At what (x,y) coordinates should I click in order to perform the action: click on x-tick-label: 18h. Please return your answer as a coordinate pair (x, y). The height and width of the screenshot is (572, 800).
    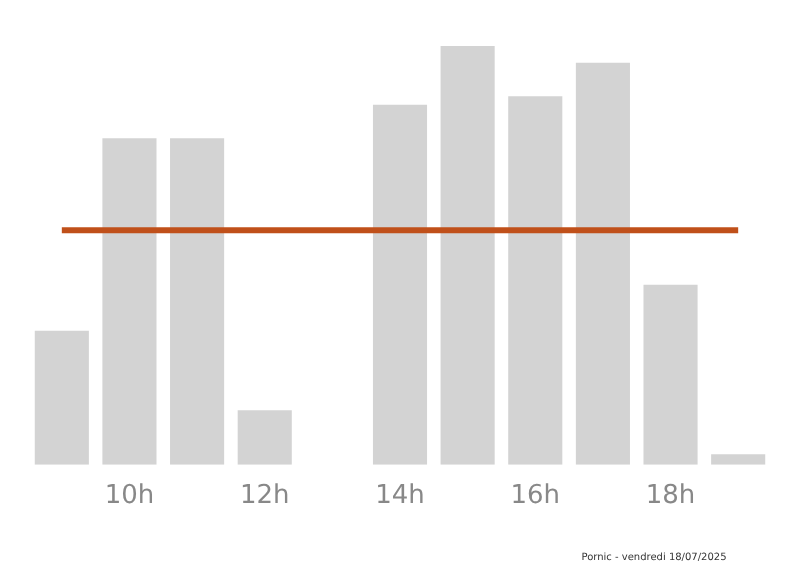
    Looking at the image, I should click on (670, 496).